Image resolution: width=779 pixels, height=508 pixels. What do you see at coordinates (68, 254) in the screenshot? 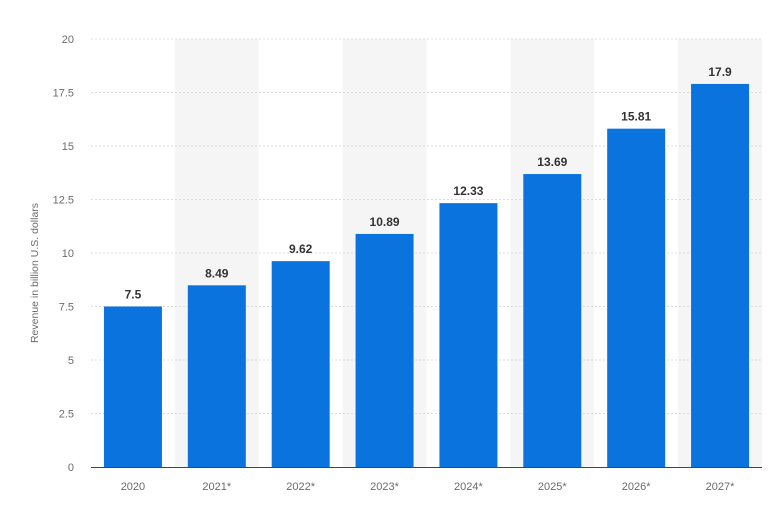
I see `y-tick-label: 10` at bounding box center [68, 254].